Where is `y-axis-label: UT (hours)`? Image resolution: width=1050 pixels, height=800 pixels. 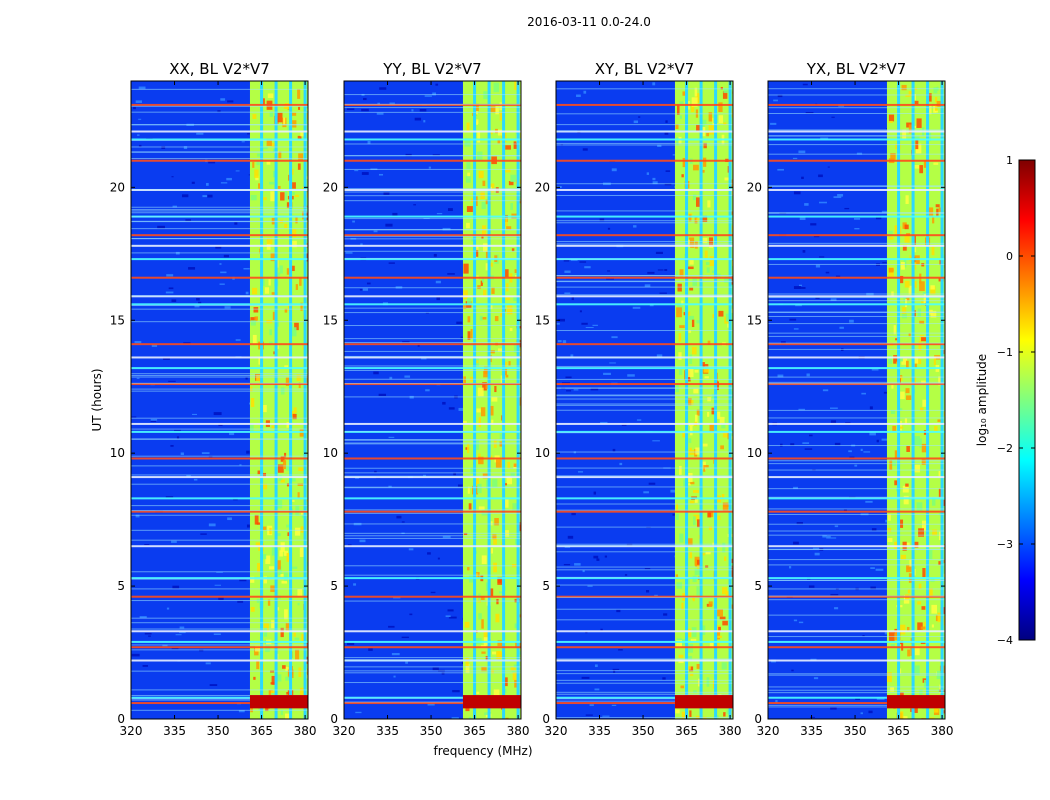
y-axis-label: UT (hours) is located at coordinates (97, 399).